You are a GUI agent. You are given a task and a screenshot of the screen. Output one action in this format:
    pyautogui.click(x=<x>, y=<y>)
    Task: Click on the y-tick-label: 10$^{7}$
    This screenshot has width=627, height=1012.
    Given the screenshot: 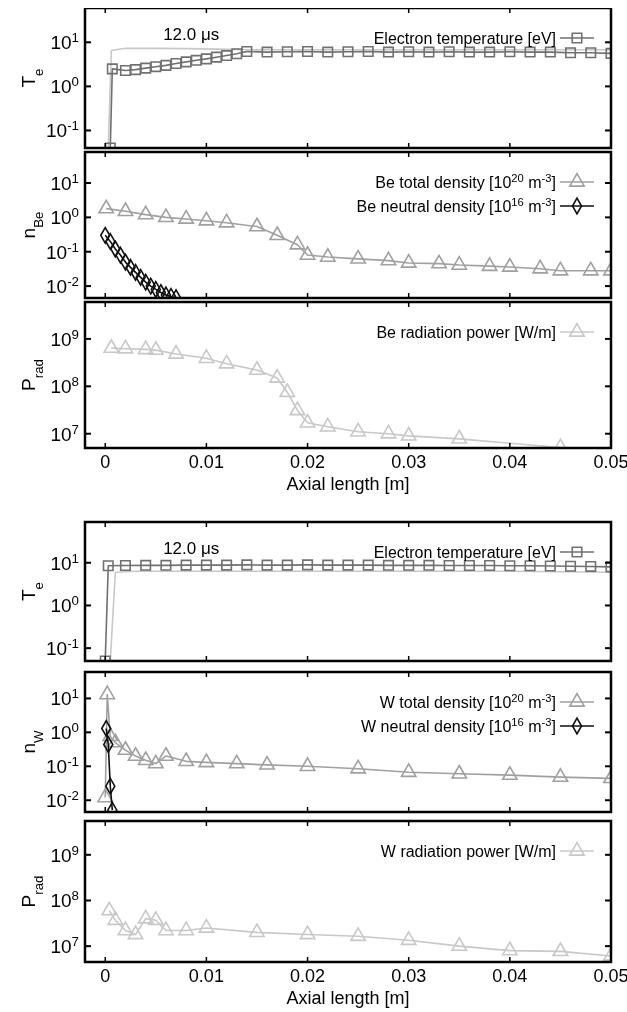 What is the action you would take?
    pyautogui.click(x=64, y=433)
    